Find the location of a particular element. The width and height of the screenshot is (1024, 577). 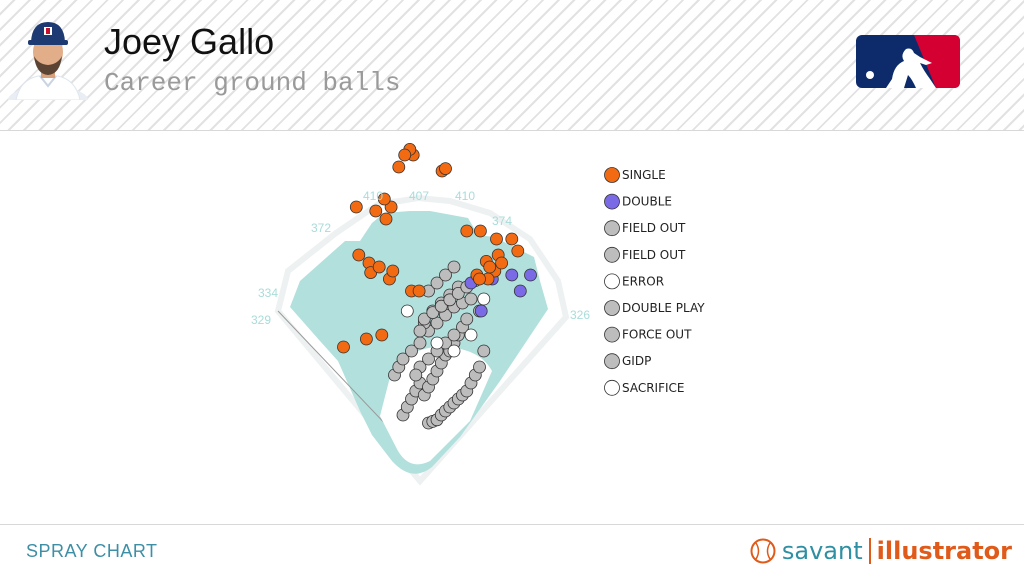

brand-savant: savant is located at coordinates (822, 551).